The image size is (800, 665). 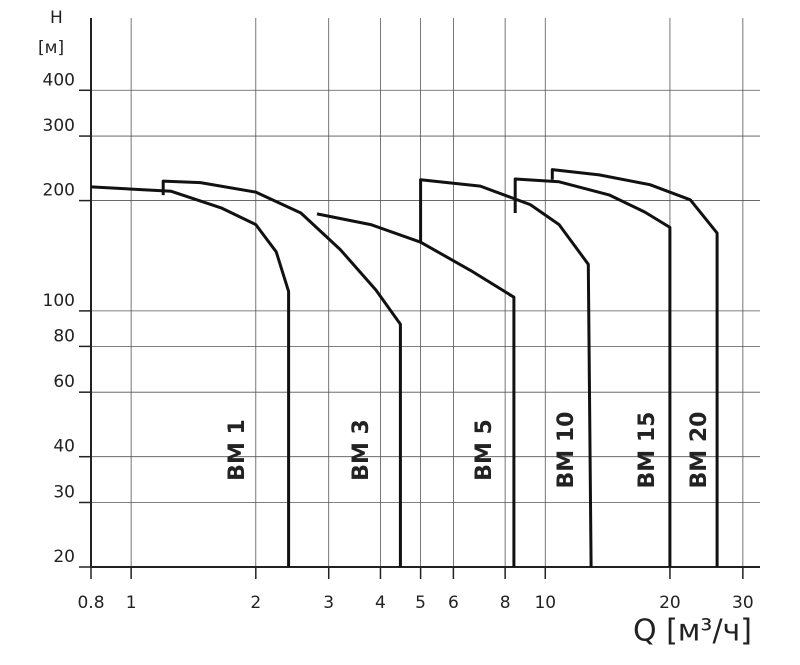 What do you see at coordinates (670, 603) in the screenshot?
I see `x-tick-label: 20` at bounding box center [670, 603].